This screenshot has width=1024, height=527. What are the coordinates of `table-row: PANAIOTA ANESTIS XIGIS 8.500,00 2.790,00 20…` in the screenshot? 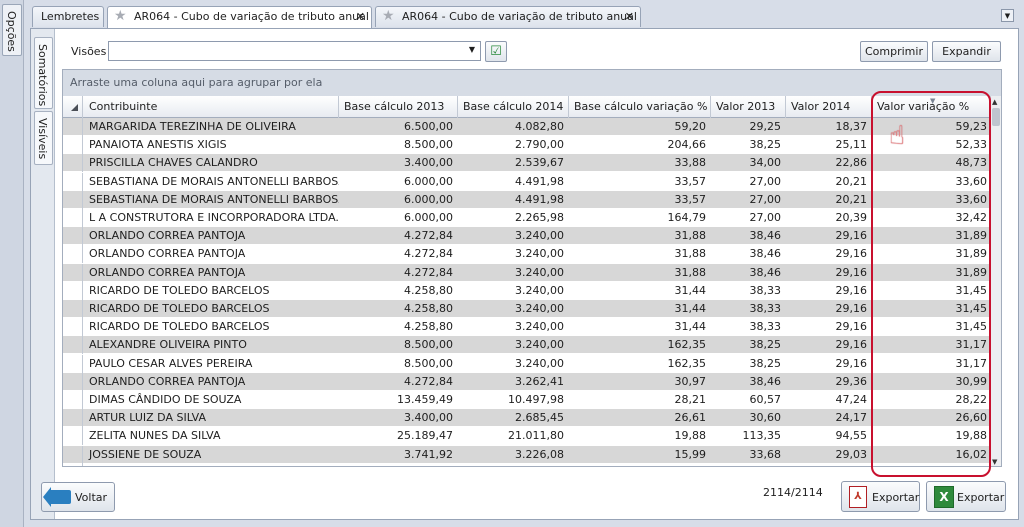 It's located at (527, 145).